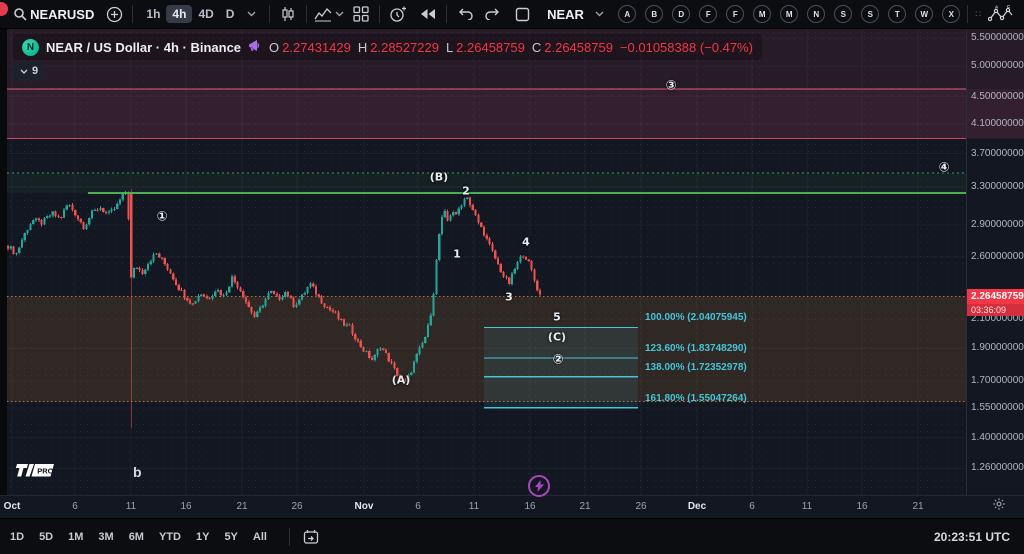 The width and height of the screenshot is (1024, 554). I want to click on tradingview-pro-logo: PRO, so click(47, 470).